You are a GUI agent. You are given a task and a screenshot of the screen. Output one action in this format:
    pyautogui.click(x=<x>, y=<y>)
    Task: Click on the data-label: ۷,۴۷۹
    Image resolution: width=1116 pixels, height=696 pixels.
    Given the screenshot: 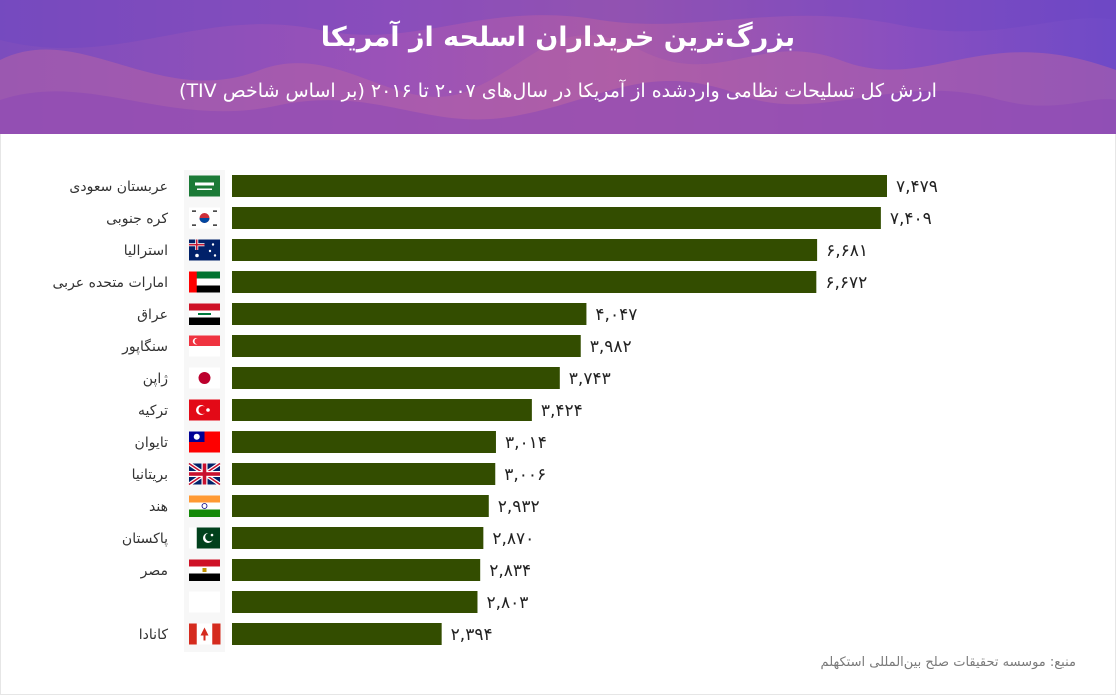 What is the action you would take?
    pyautogui.click(x=917, y=187)
    